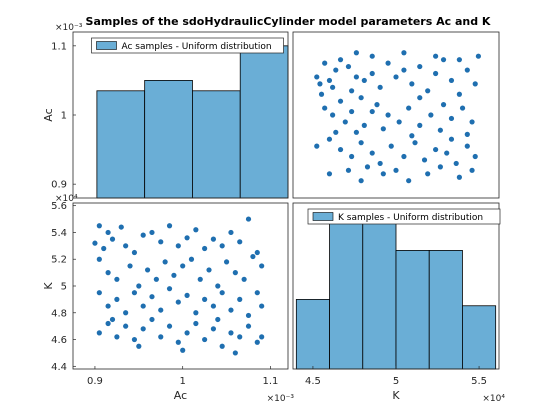  I want to click on legend-entry: K samples - Uniform distribution, so click(410, 218).